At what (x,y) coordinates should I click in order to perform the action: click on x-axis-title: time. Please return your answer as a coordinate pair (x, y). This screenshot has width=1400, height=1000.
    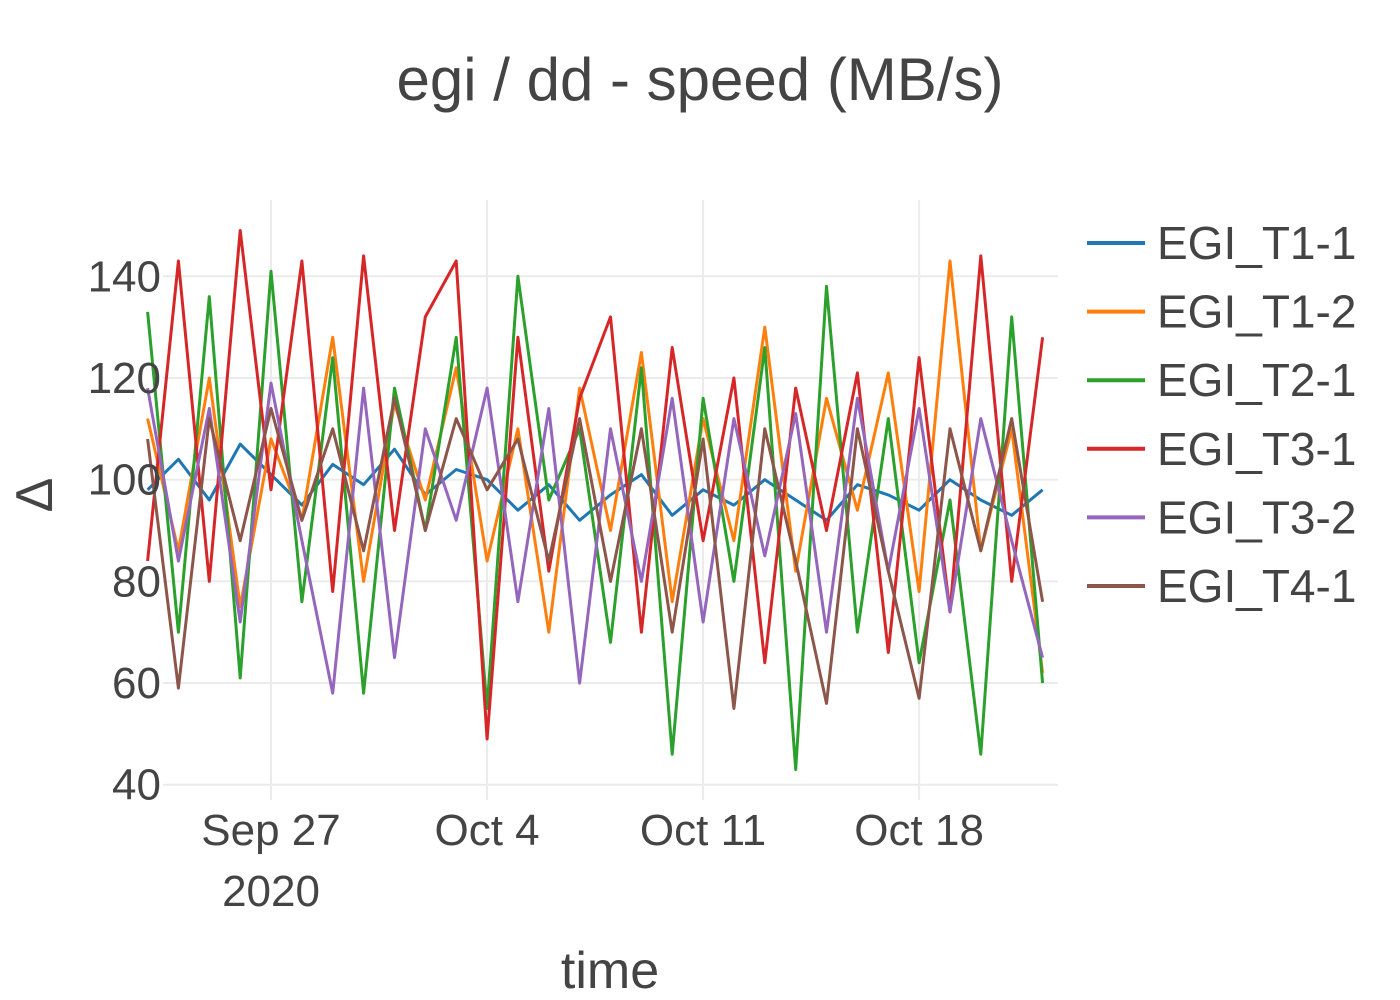
    Looking at the image, I should click on (610, 971).